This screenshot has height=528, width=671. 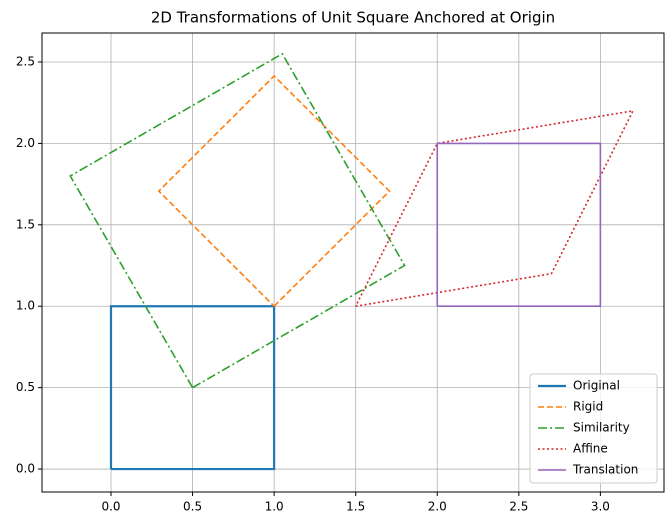 What do you see at coordinates (274, 507) in the screenshot?
I see `x-tick-label: 1.0` at bounding box center [274, 507].